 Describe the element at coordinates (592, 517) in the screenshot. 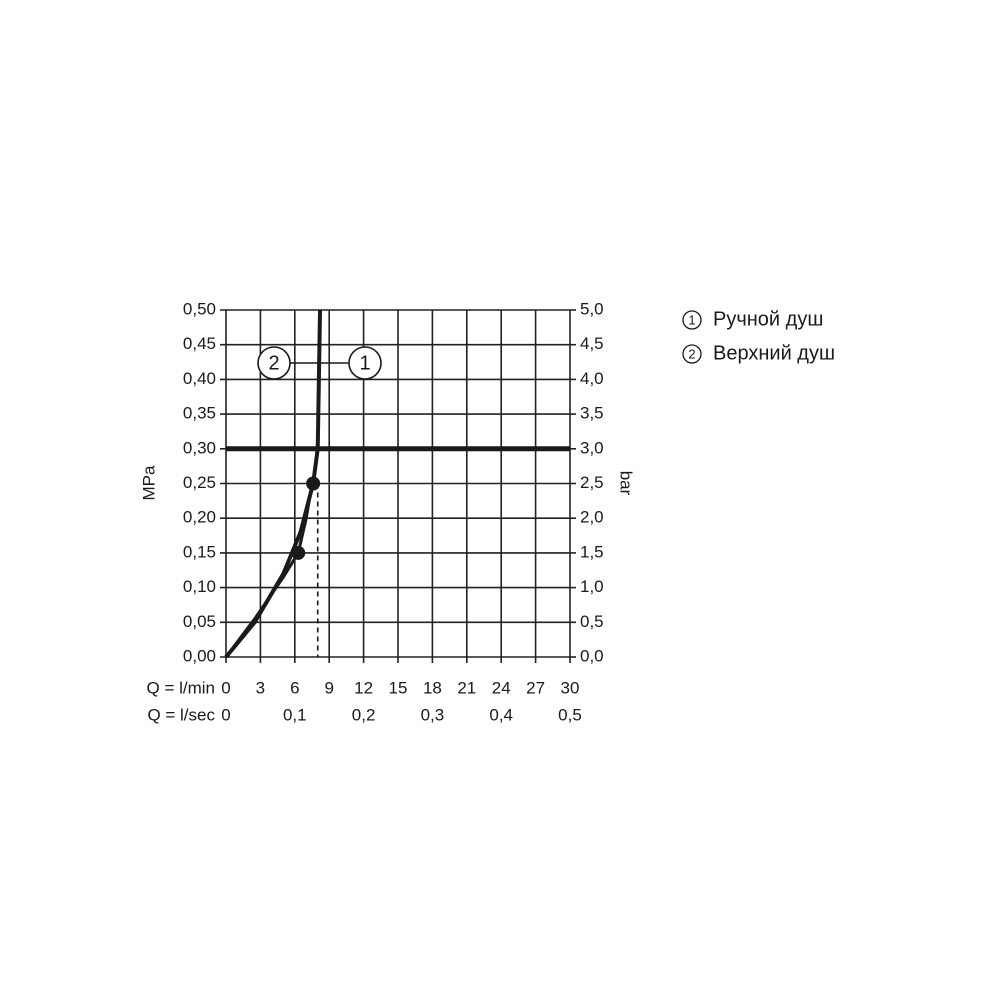

I see `y2-tick-label: 2,0` at that location.